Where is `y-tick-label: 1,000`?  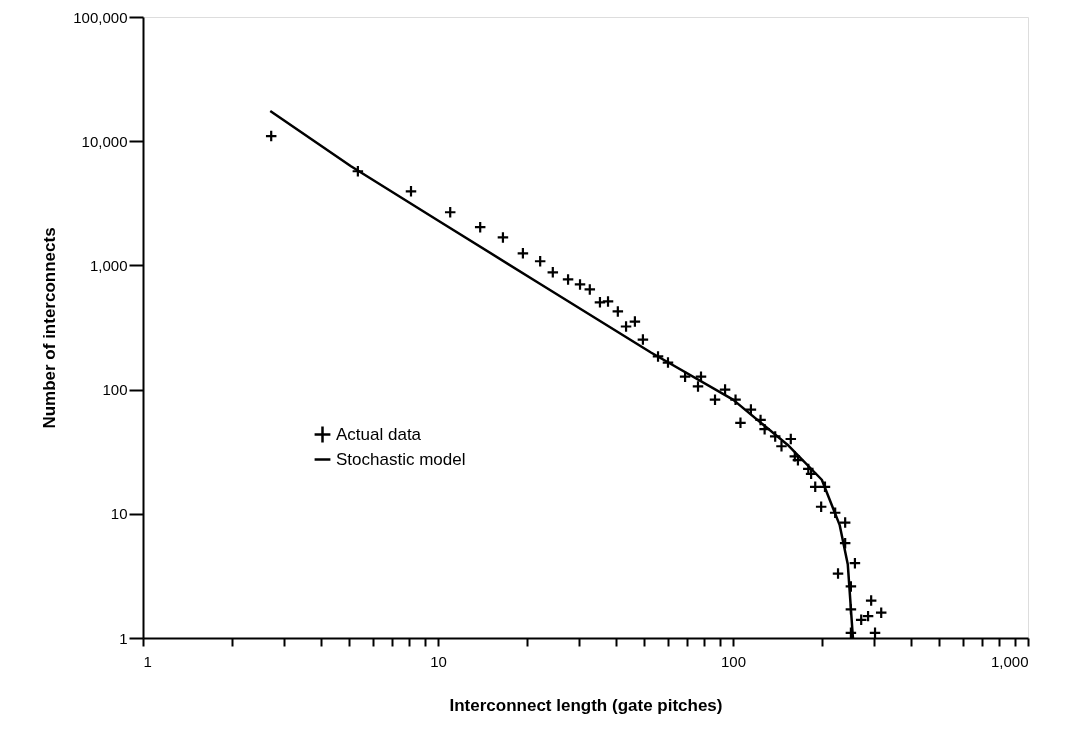
y-tick-label: 1,000 is located at coordinates (108, 265).